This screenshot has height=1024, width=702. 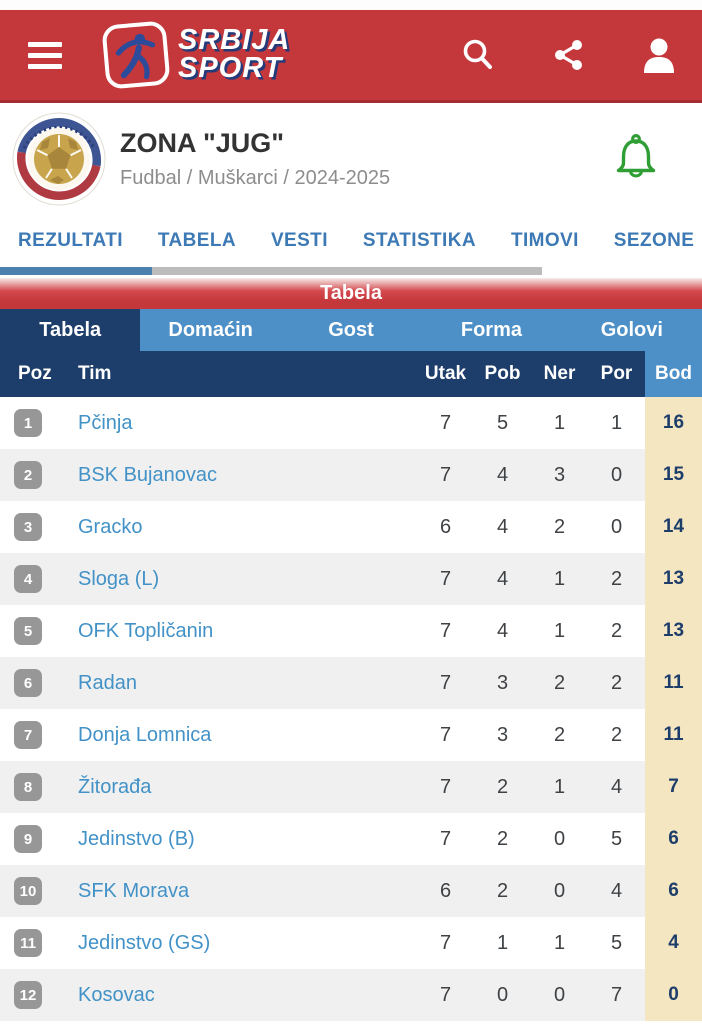 I want to click on team-name-link: Sloga (L), so click(x=119, y=578).